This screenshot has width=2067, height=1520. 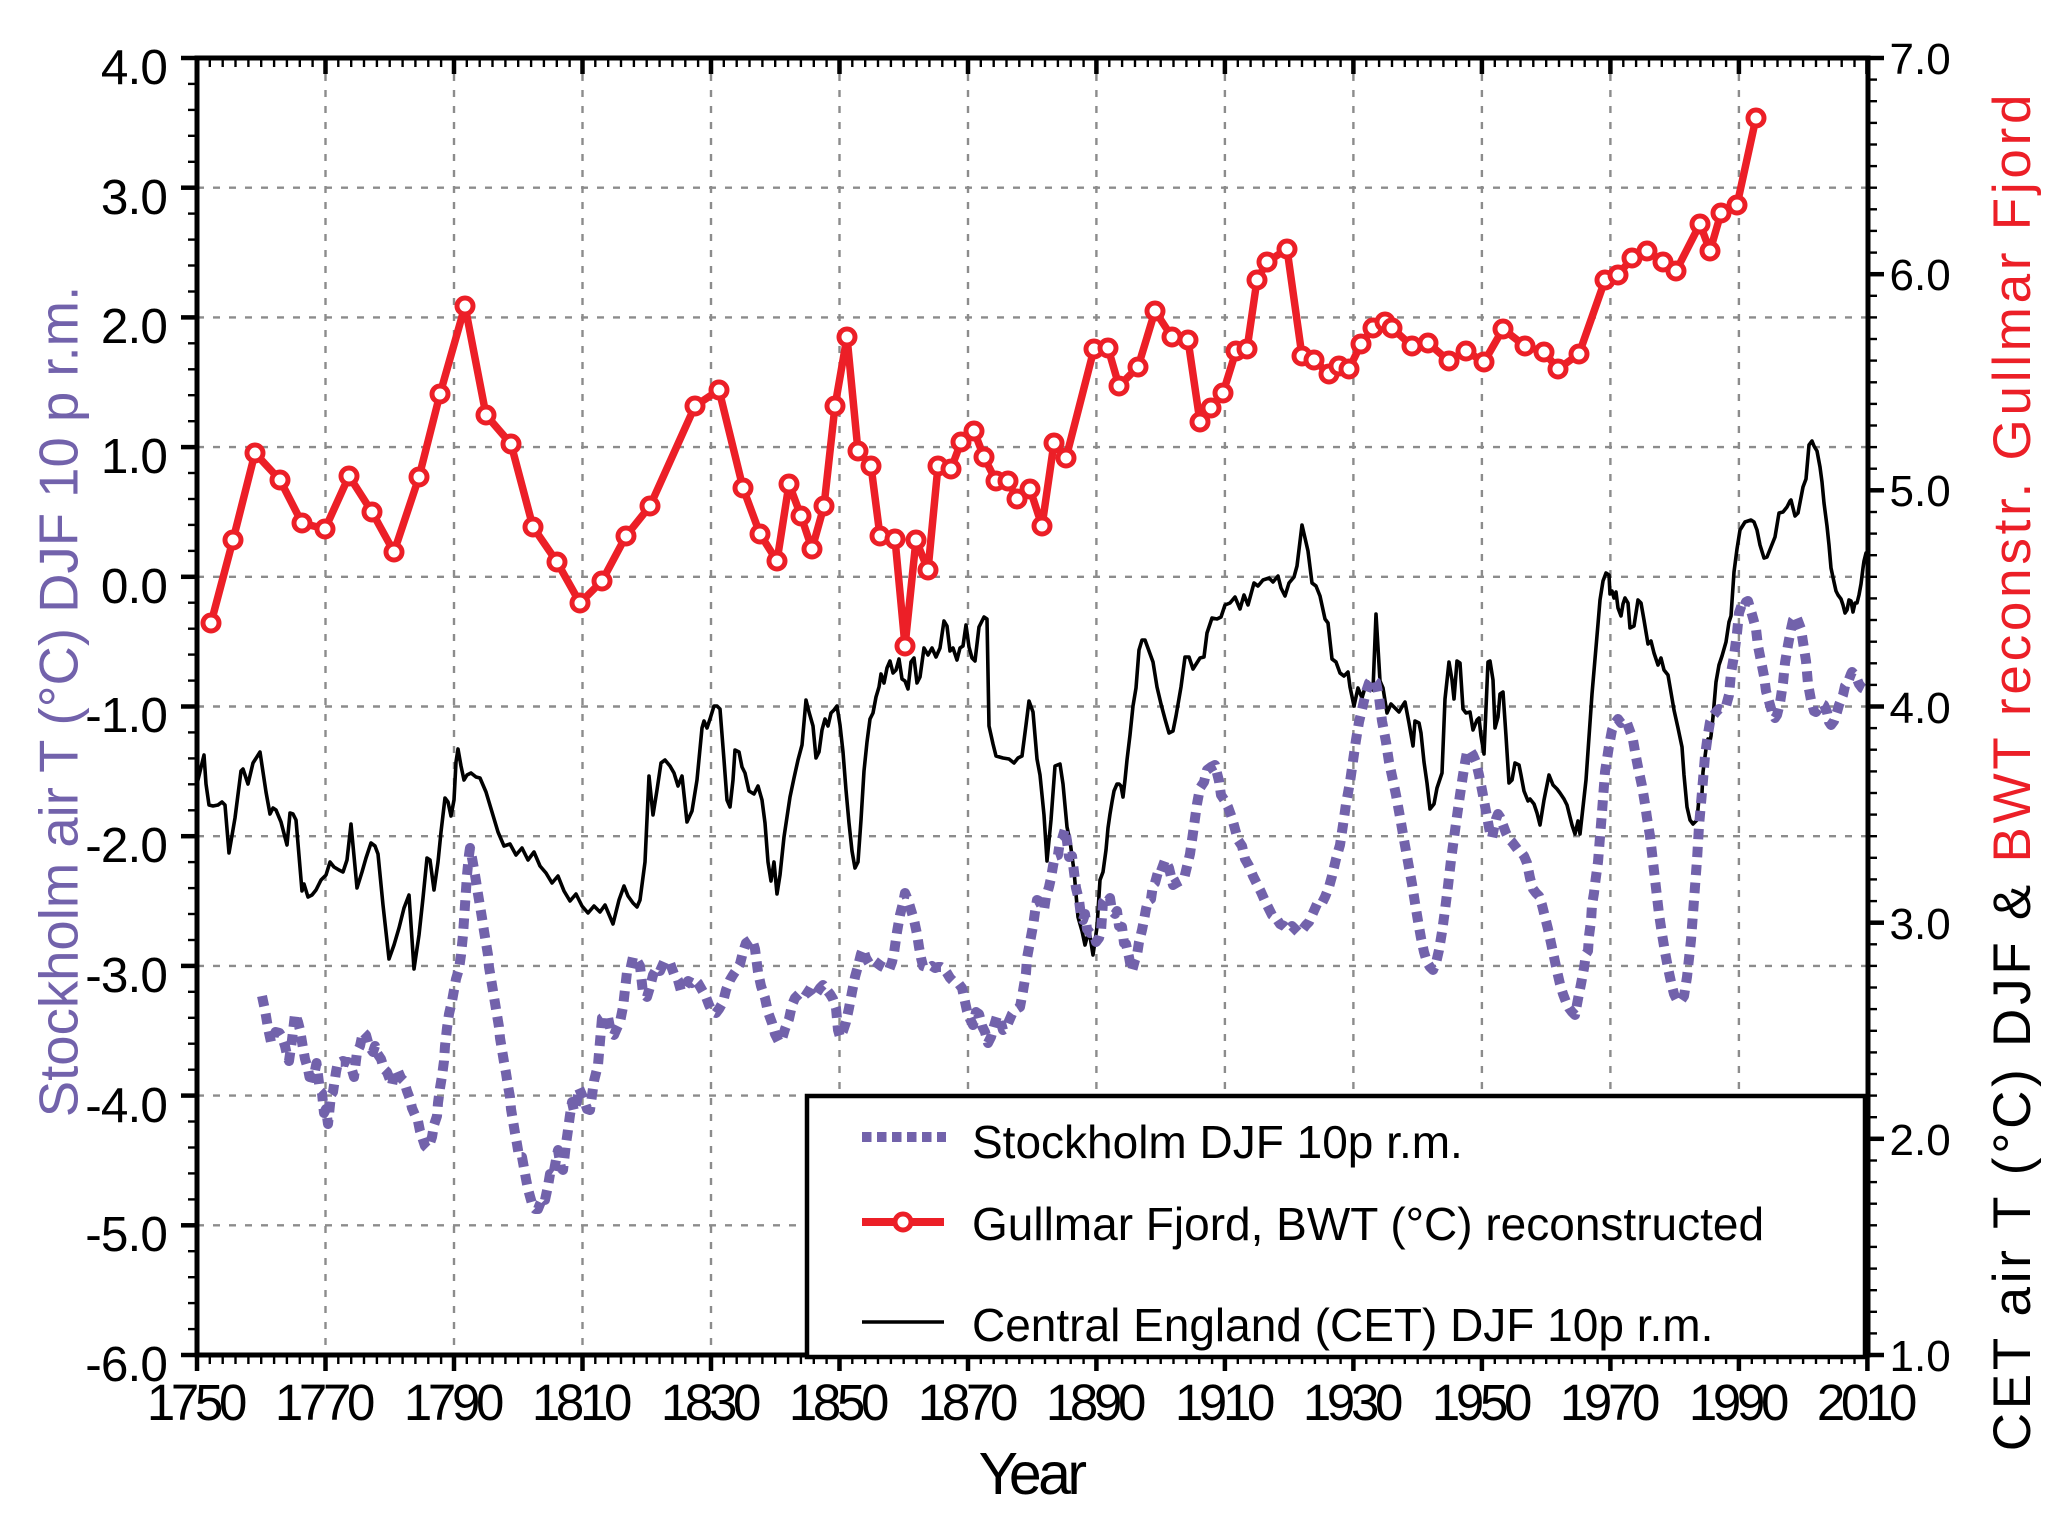 What do you see at coordinates (126, 845) in the screenshot?
I see `svg-text: -2.0` at bounding box center [126, 845].